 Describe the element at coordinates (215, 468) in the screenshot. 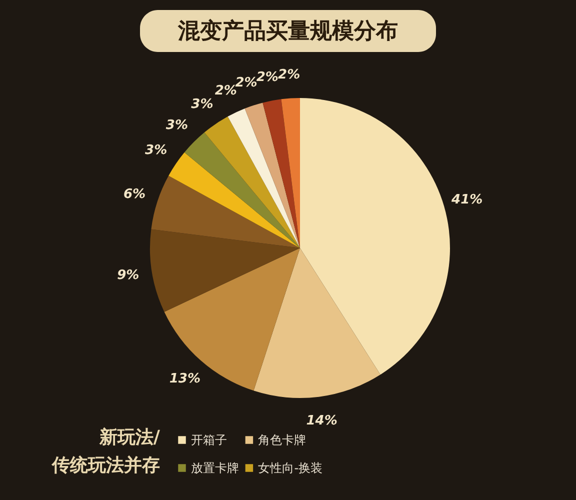

I see `legend-label: 放置卡牌` at that location.